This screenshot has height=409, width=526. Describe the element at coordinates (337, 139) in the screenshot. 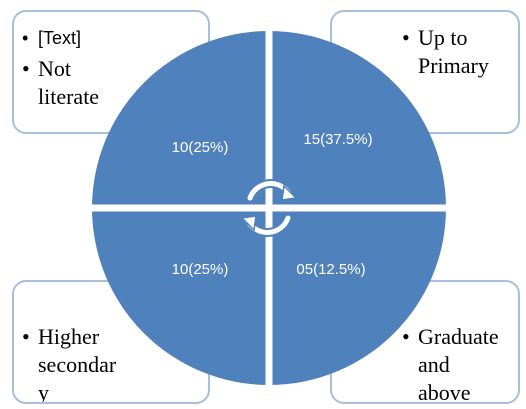

I see `quadrant-label: 15(37.5%)` at that location.